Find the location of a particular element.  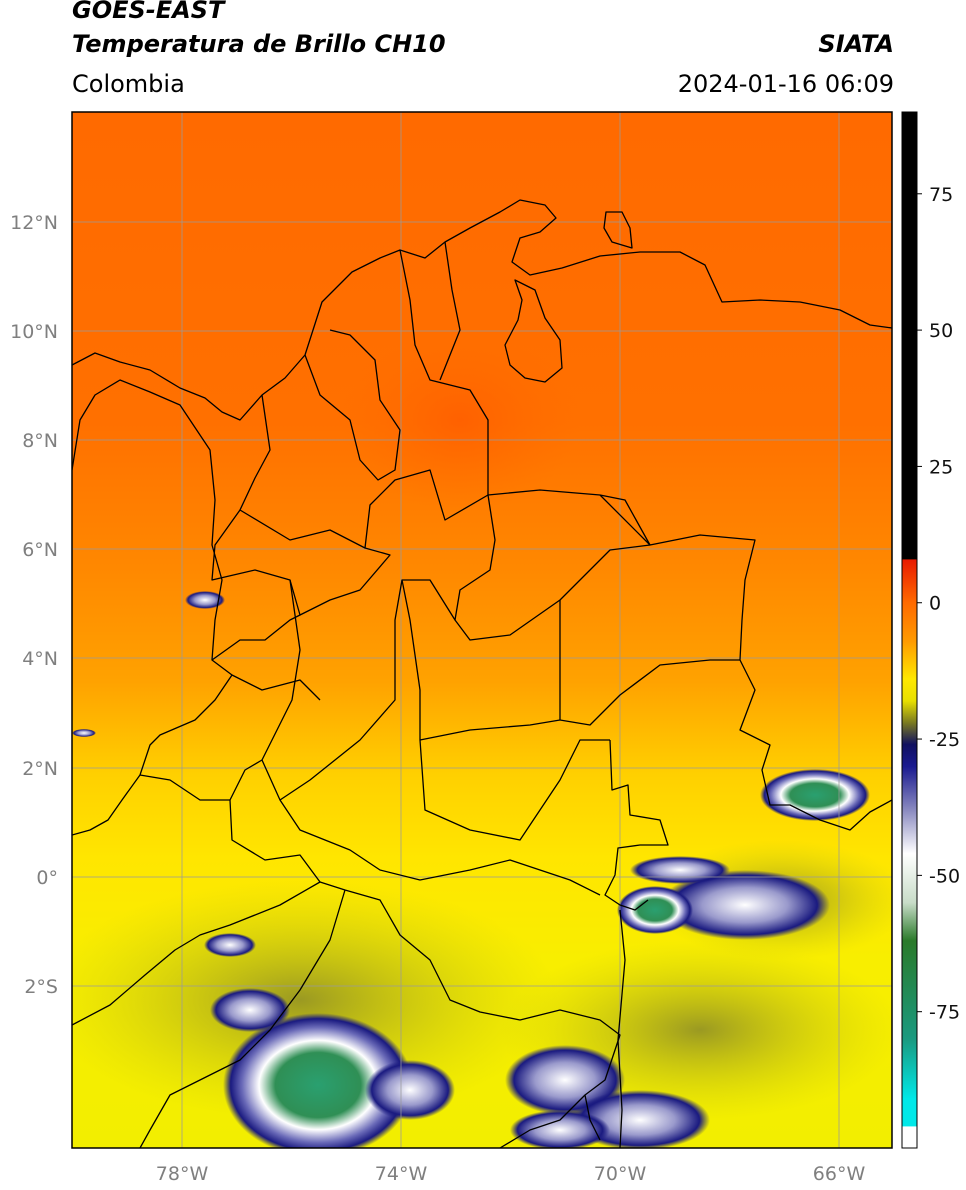

colorbar: 75 50 25 0 -25 -50 -75 is located at coordinates (930, 630).